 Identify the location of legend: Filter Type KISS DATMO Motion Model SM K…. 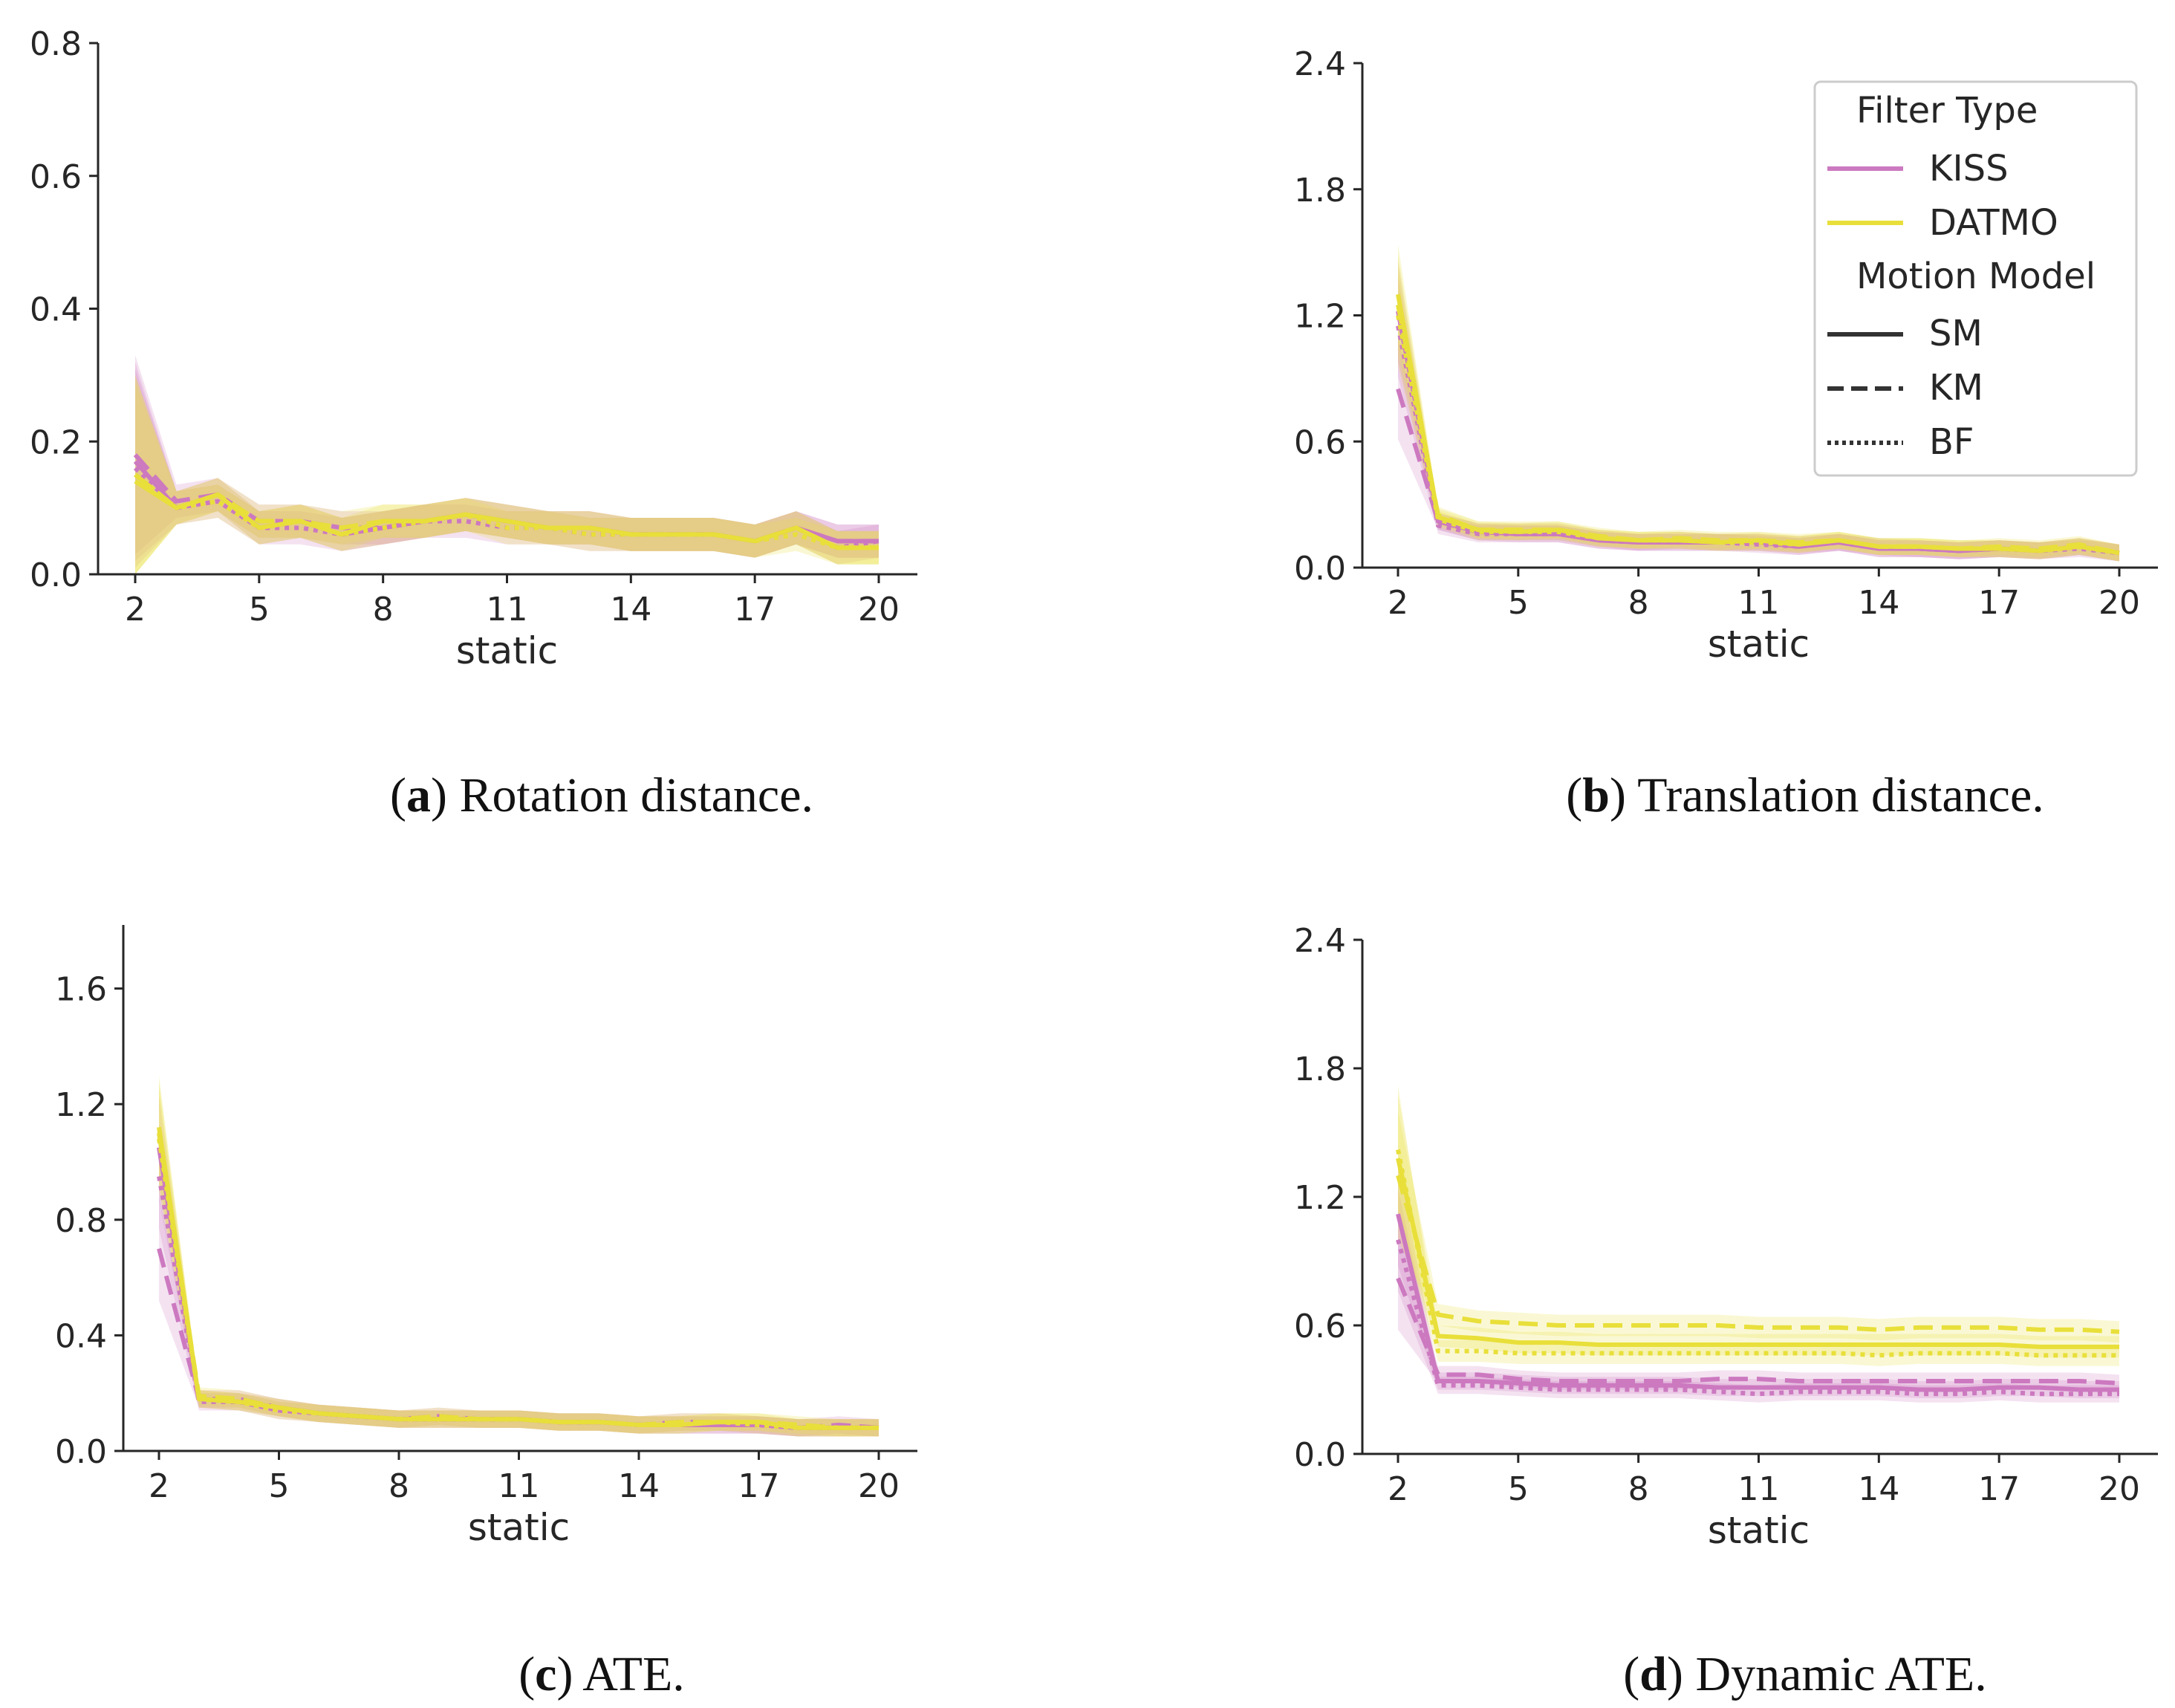
(1976, 278).